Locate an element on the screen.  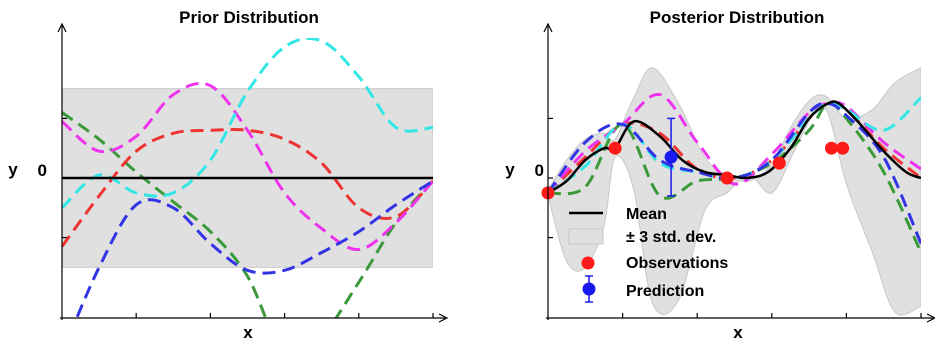
legend-observation-marker is located at coordinates (588, 263).